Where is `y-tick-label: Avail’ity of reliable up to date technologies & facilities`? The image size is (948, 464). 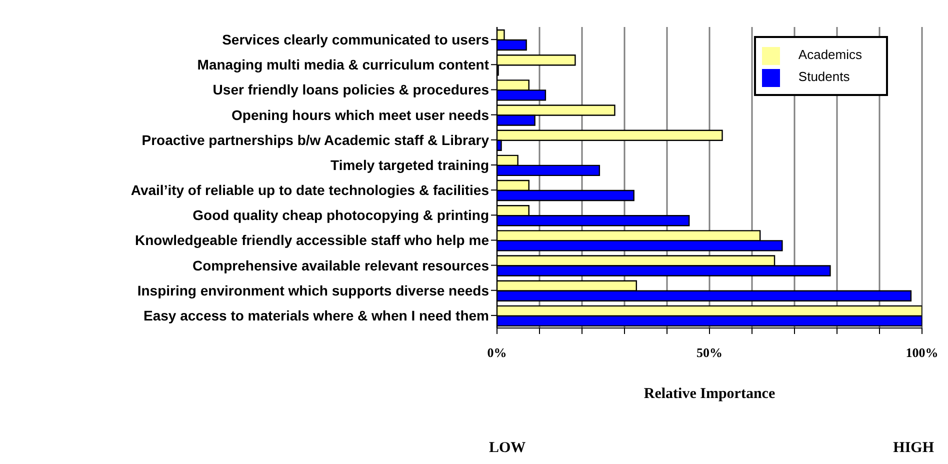
y-tick-label: Avail’ity of reliable up to date technologies & facilities is located at coordinates (310, 190).